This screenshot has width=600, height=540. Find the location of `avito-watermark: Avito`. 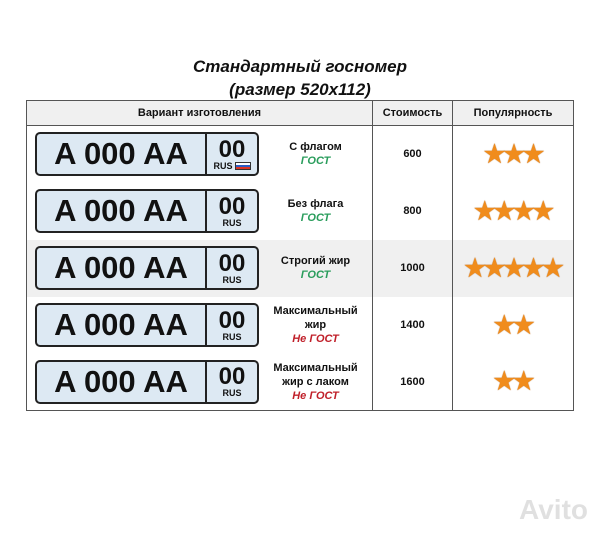

avito-watermark: Avito is located at coordinates (553, 509).